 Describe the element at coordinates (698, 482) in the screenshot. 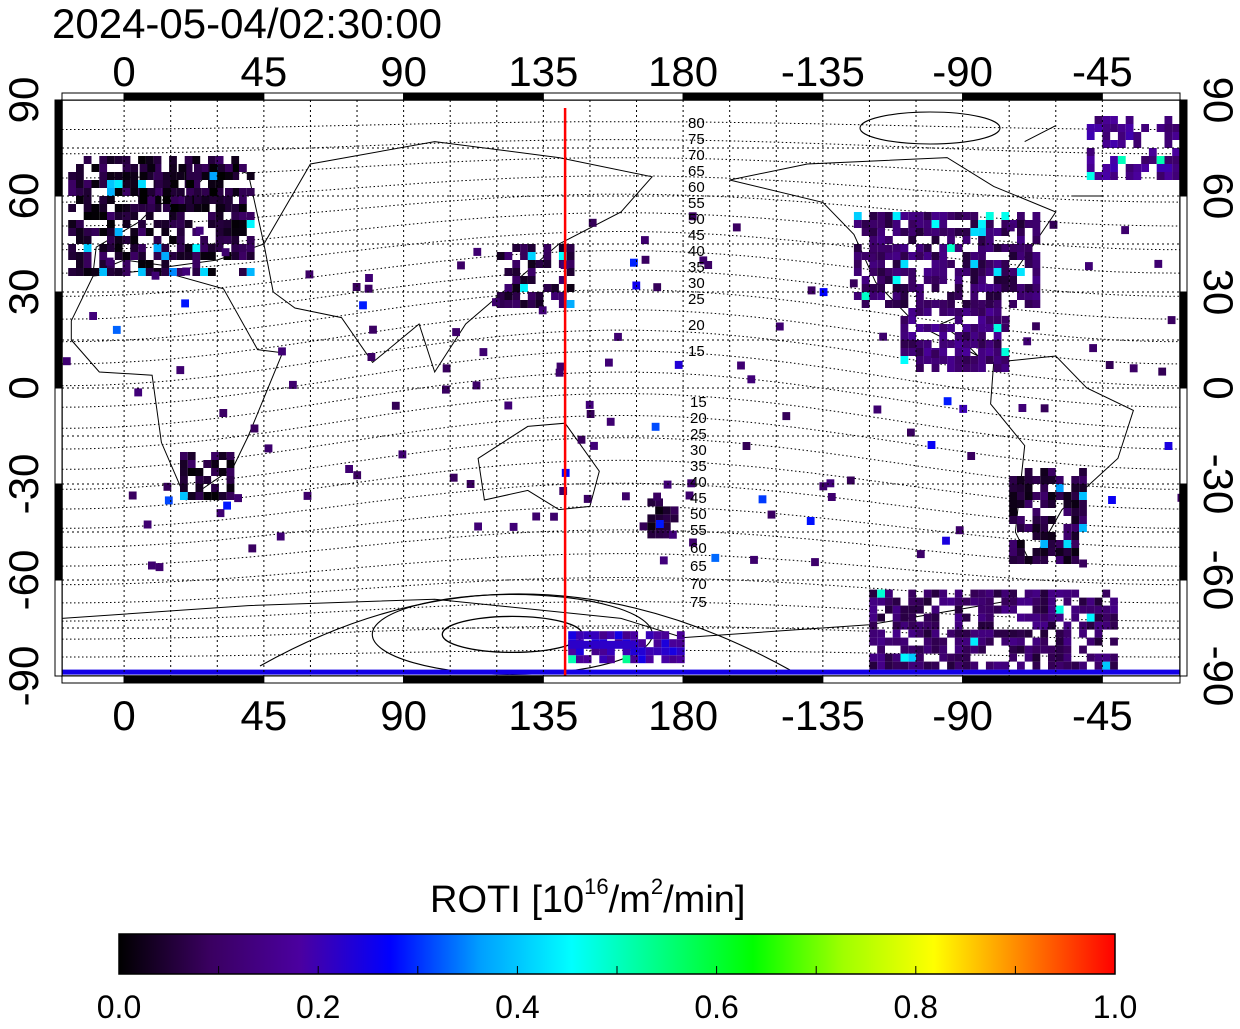

I see `contour-label-south: 40` at that location.